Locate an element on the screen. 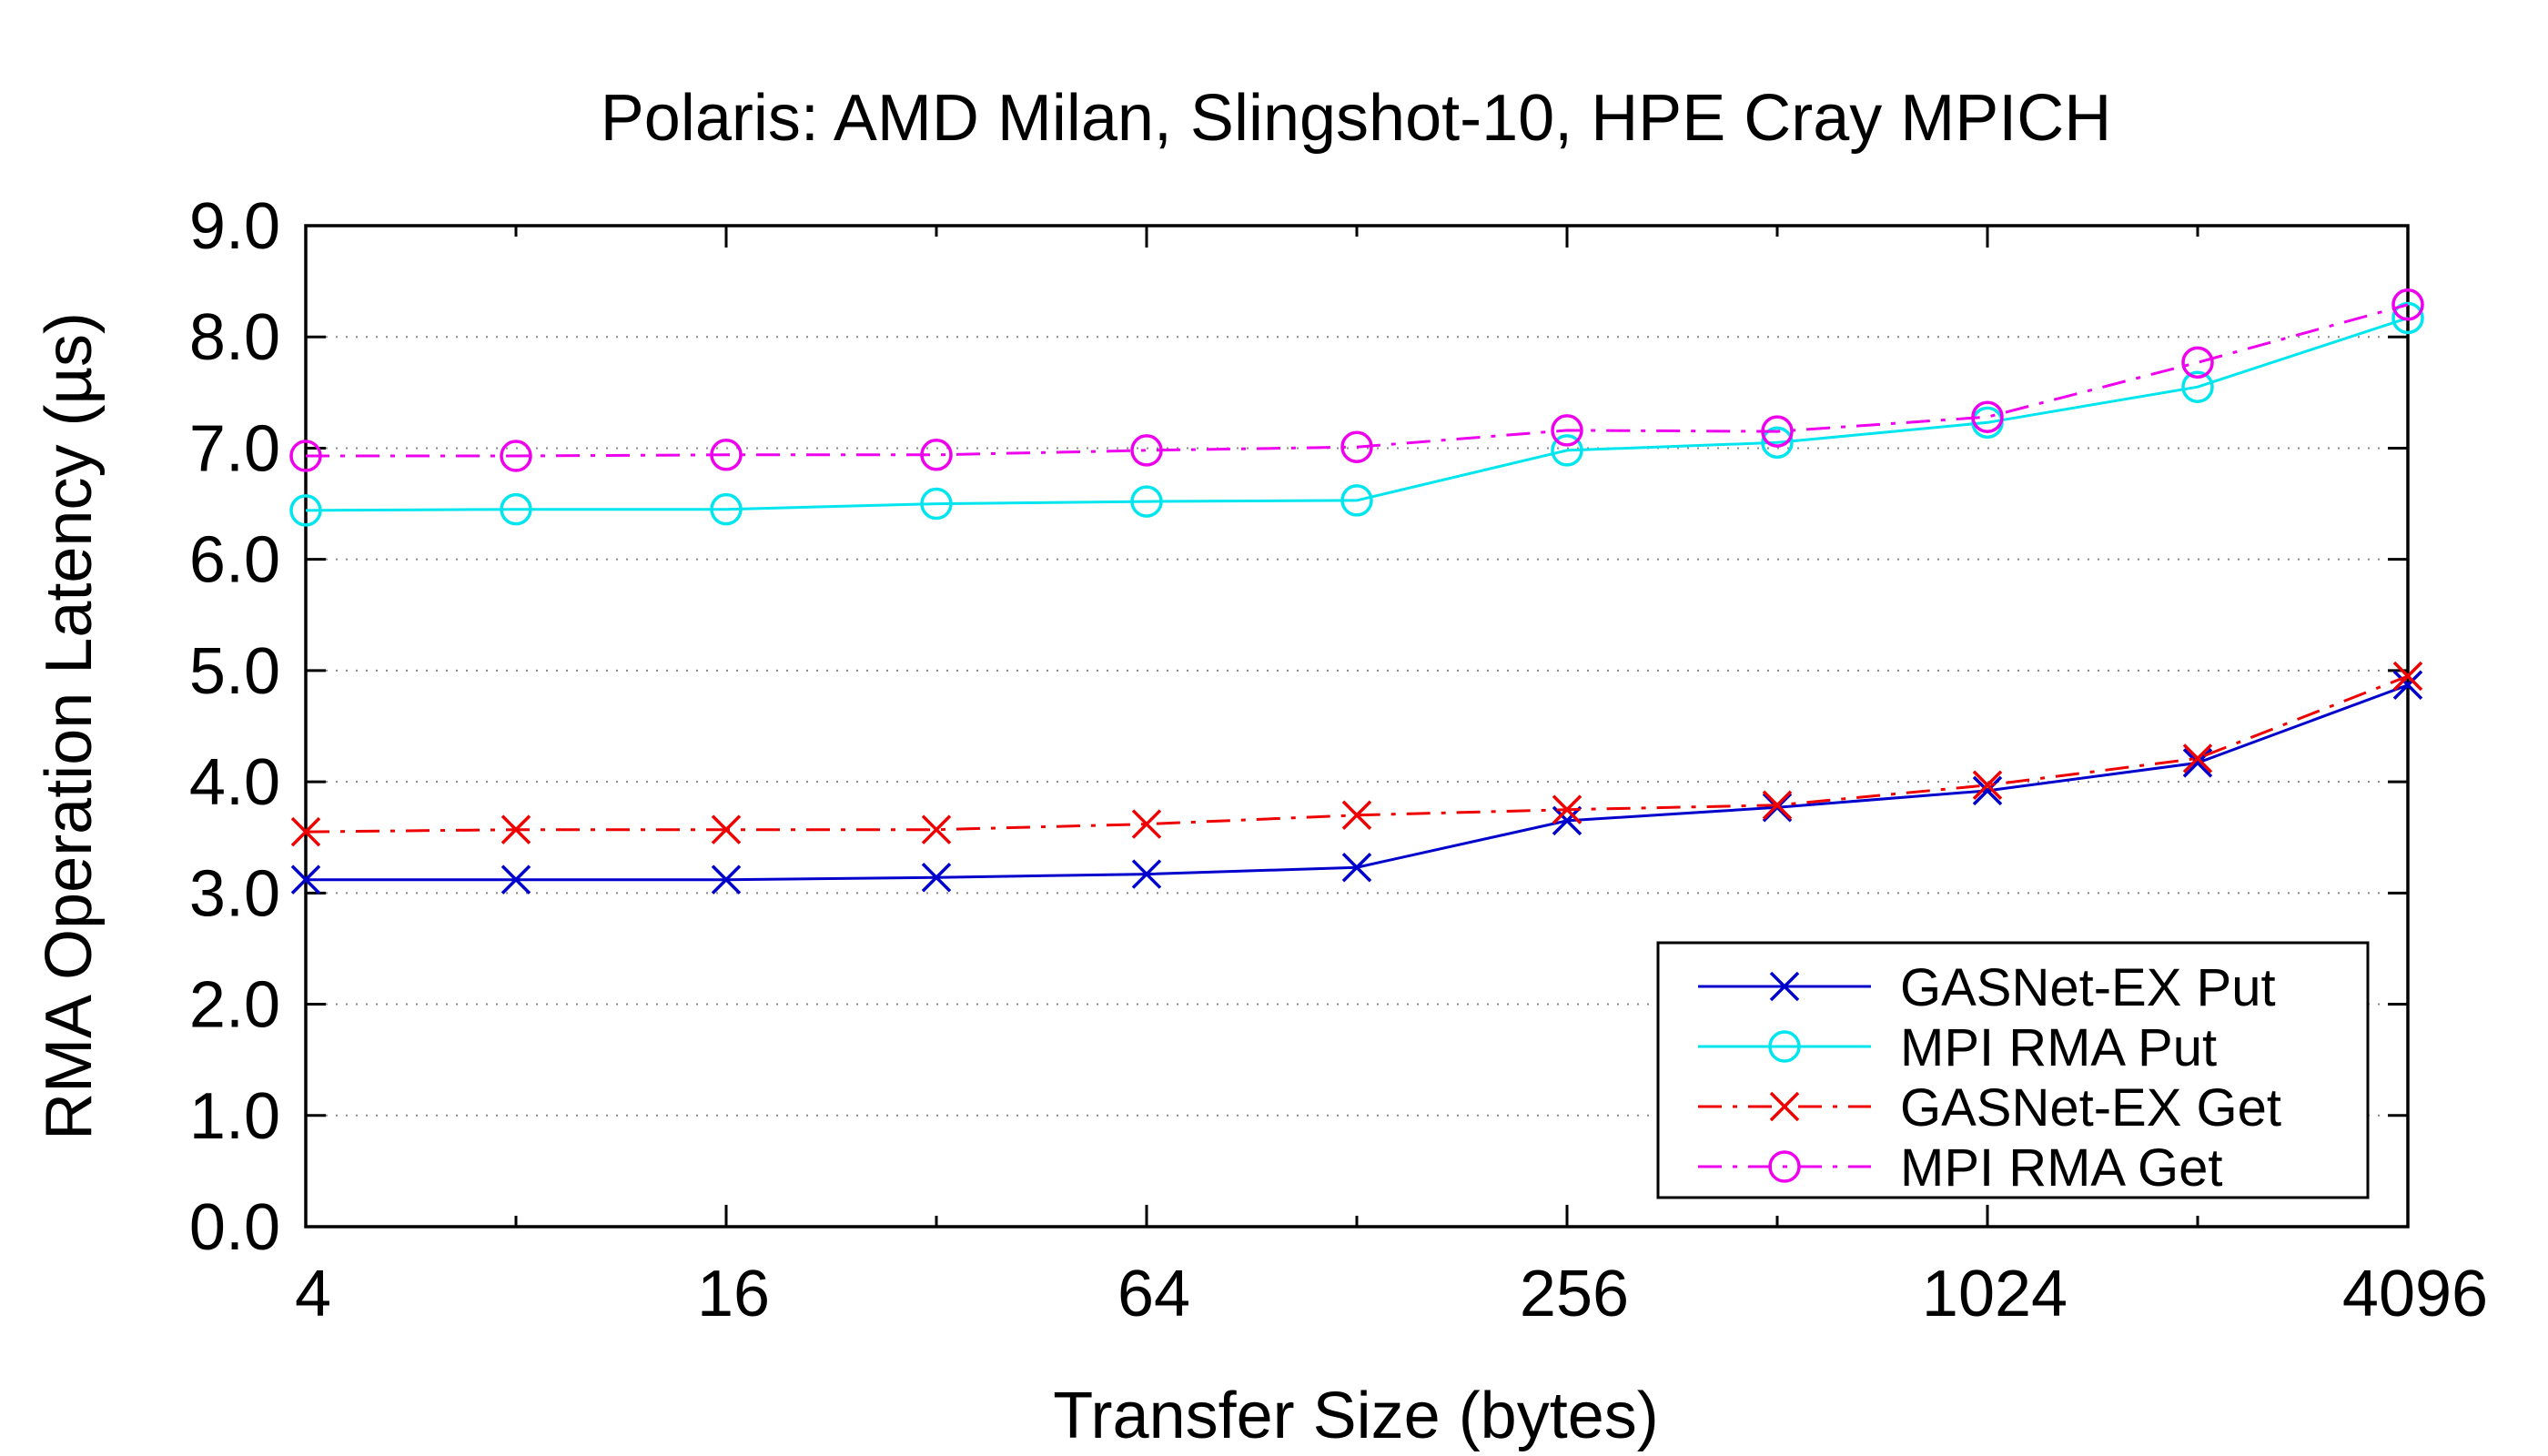 The height and width of the screenshot is (1456, 2548). x-tick-label: 1024 is located at coordinates (1995, 1294).